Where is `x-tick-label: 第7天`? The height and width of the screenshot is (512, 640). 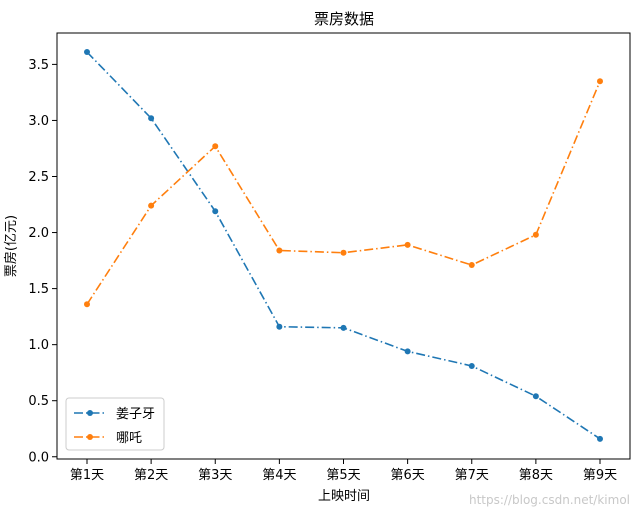
x-tick-label: 第7天 is located at coordinates (472, 475).